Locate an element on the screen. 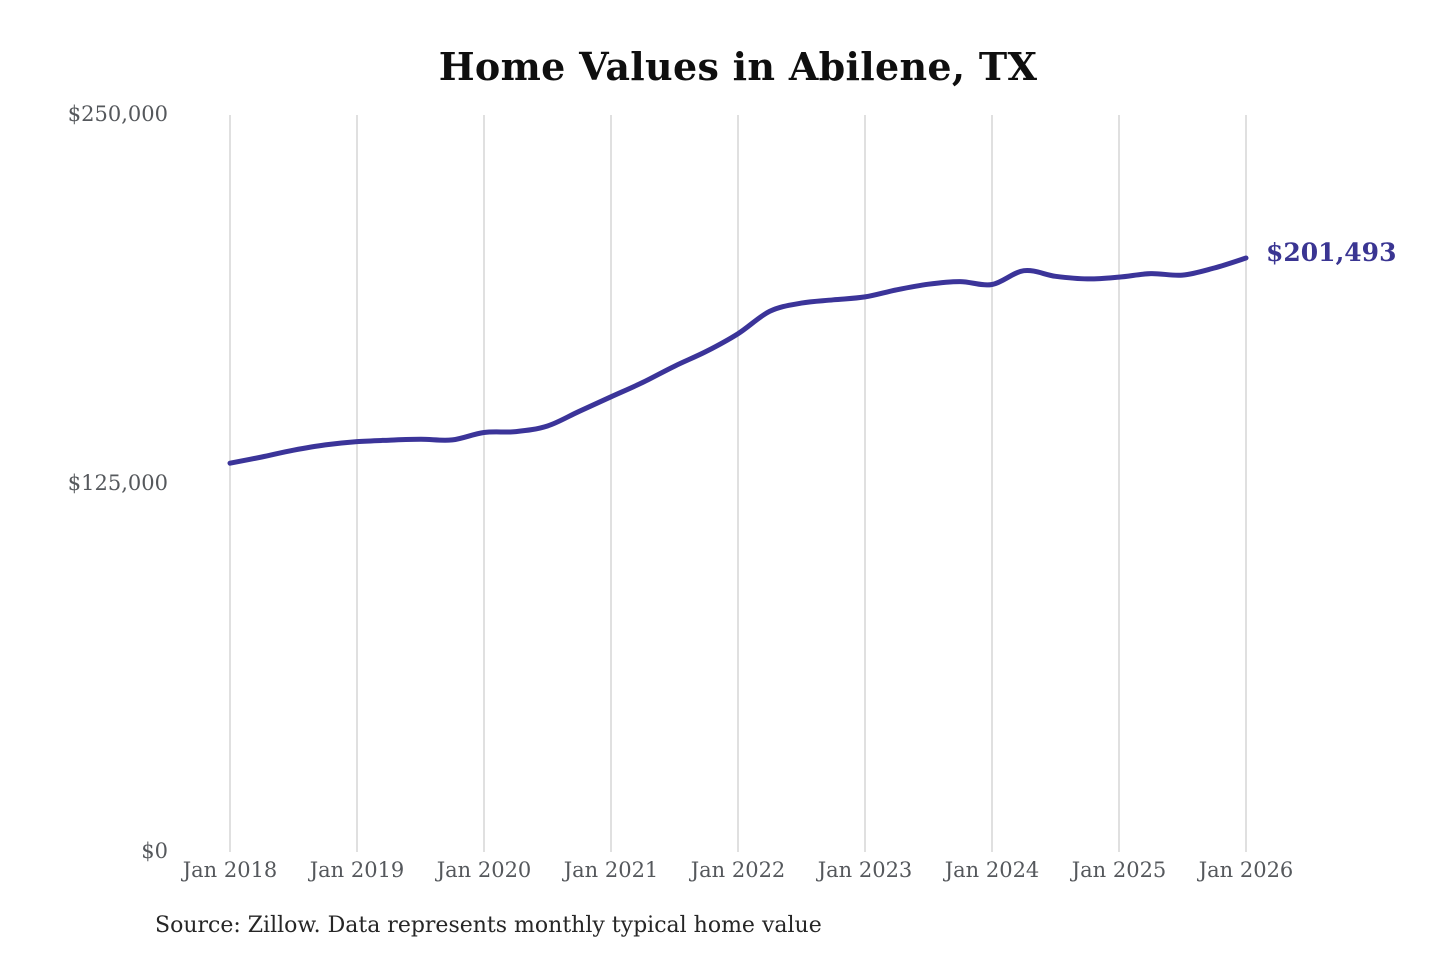  x-tick-label: Jan 2020 is located at coordinates (484, 870).